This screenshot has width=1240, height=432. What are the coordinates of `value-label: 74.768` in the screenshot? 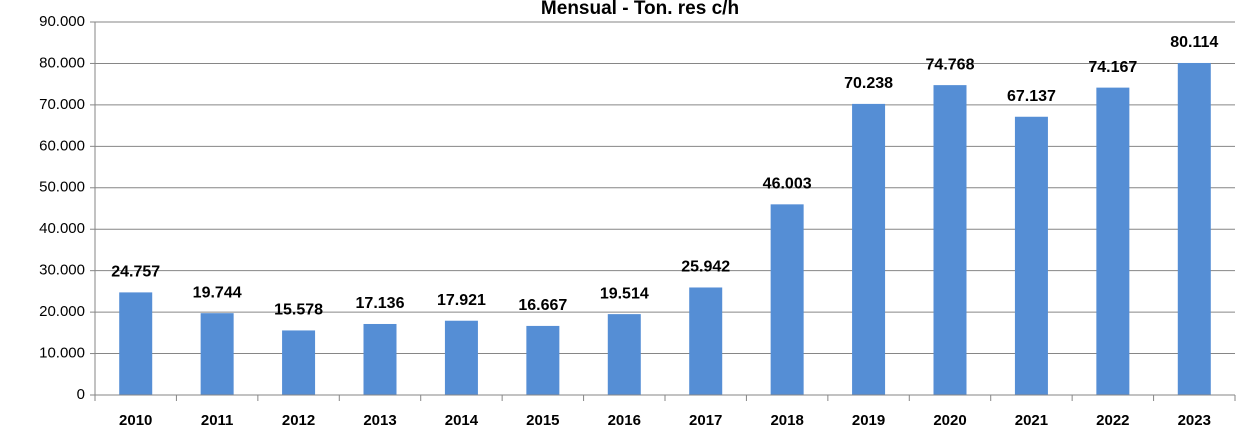 It's located at (950, 64).